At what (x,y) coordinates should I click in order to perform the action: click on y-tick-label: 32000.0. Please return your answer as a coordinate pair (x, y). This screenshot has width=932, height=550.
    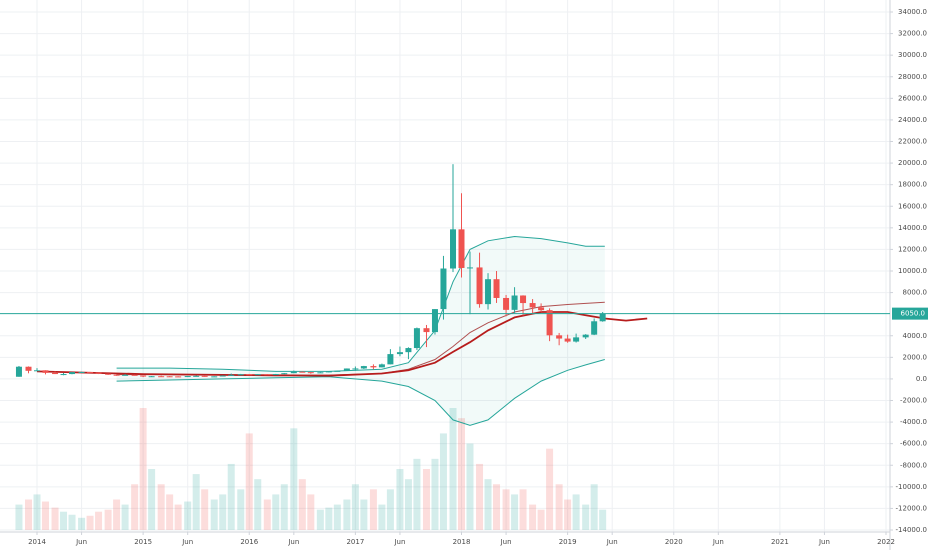
    Looking at the image, I should click on (912, 34).